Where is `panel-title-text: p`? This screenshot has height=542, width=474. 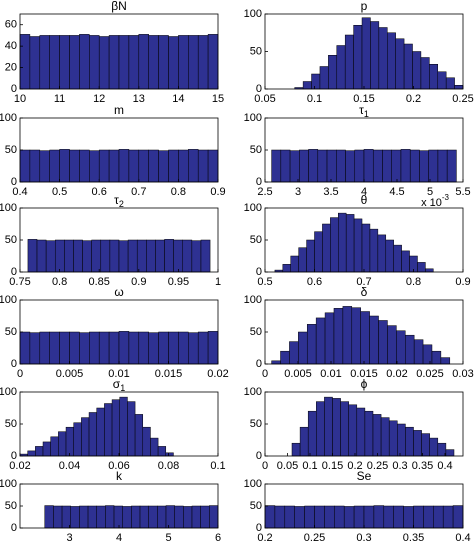
panel-title-text: p is located at coordinates (364, 6).